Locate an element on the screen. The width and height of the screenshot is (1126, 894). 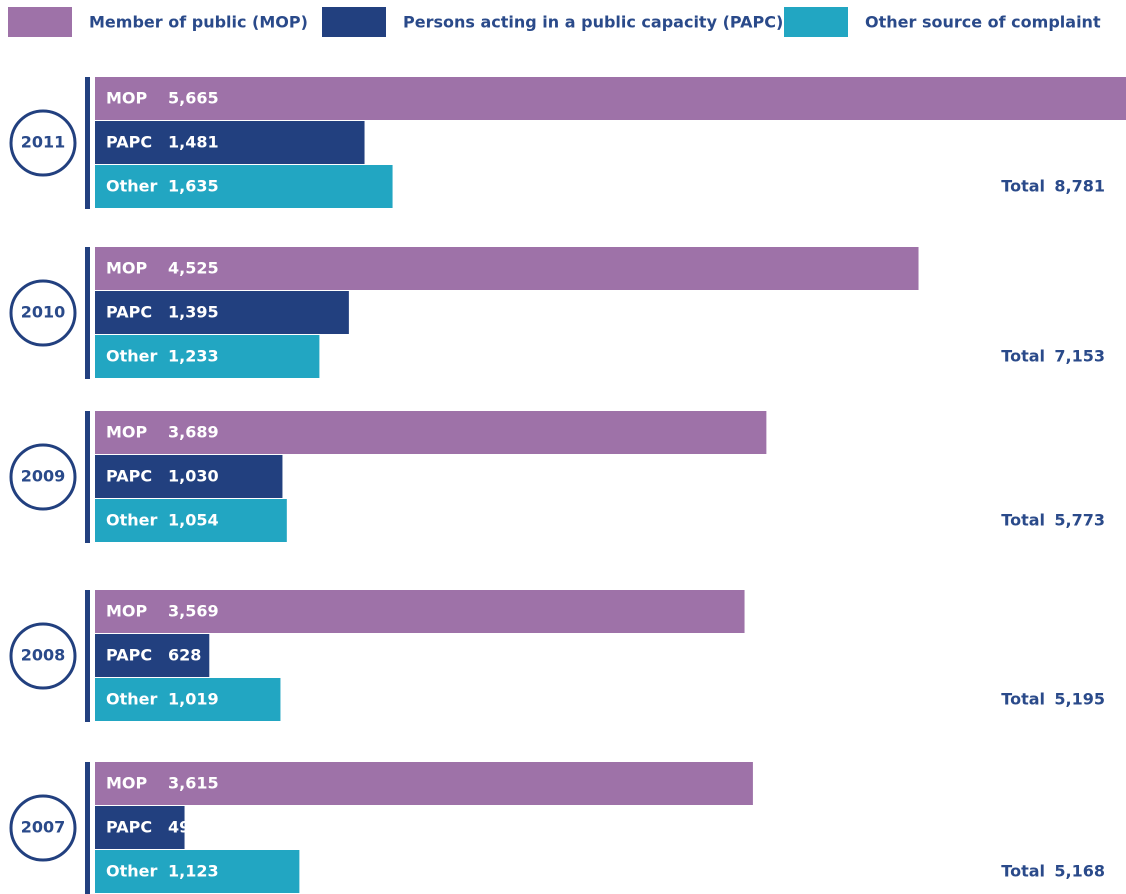
bar-value: 1,030 is located at coordinates (193, 476).